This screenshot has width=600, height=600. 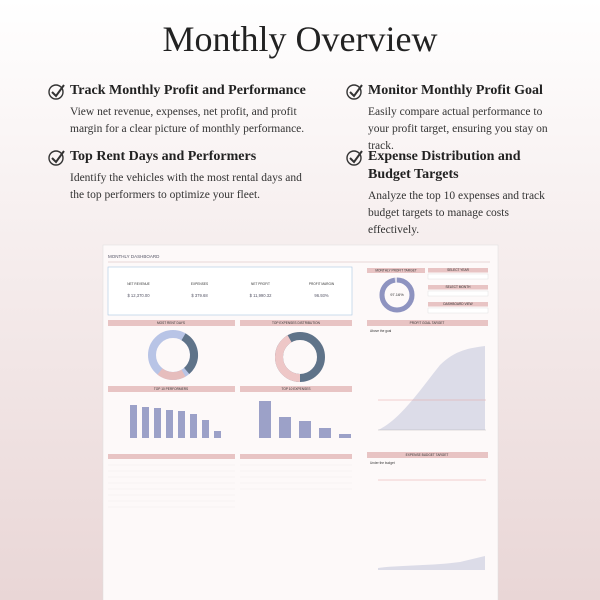 What do you see at coordinates (381, 331) in the screenshot?
I see `goal-status: Above the goal` at bounding box center [381, 331].